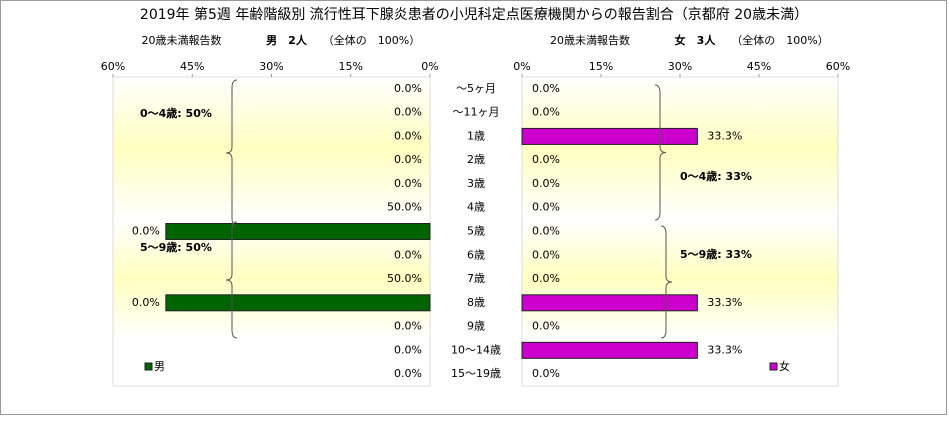 The image size is (949, 421). Describe the element at coordinates (159, 366) in the screenshot. I see `legend-label: 男` at that location.